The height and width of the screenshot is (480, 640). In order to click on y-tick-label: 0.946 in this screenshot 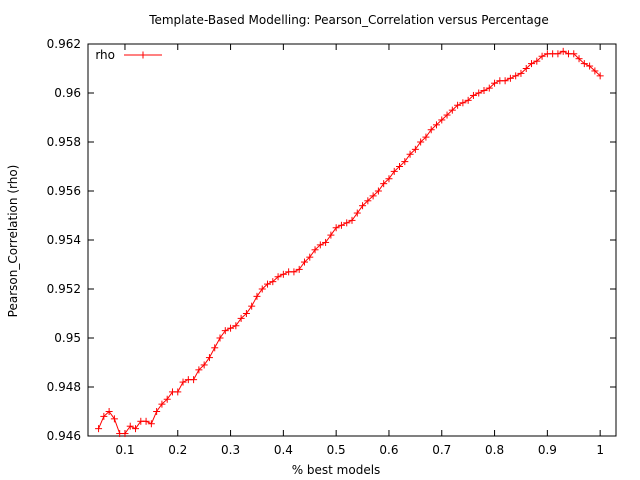, I will do `click(64, 436)`.